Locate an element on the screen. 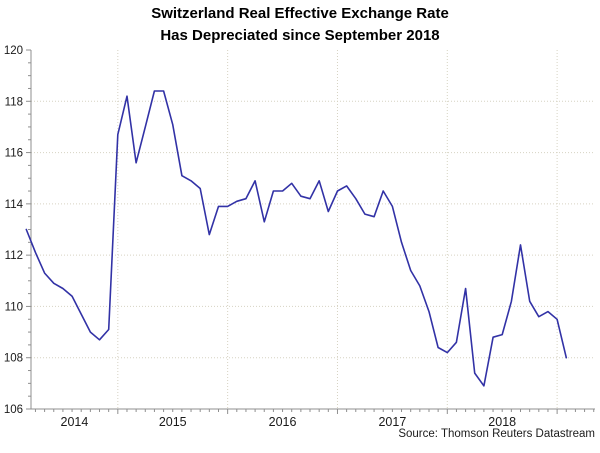 The image size is (600, 453). source-credit: Source: Thomson Reuters Datastream is located at coordinates (496, 434).